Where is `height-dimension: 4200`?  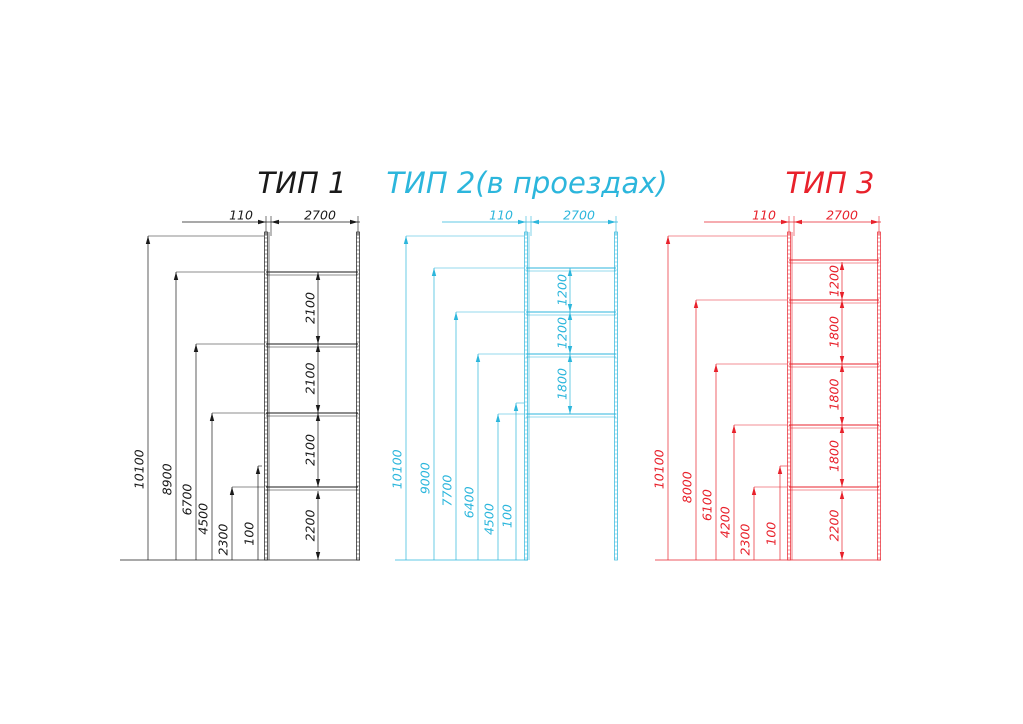
height-dimension: 4200 is located at coordinates (752, 492).